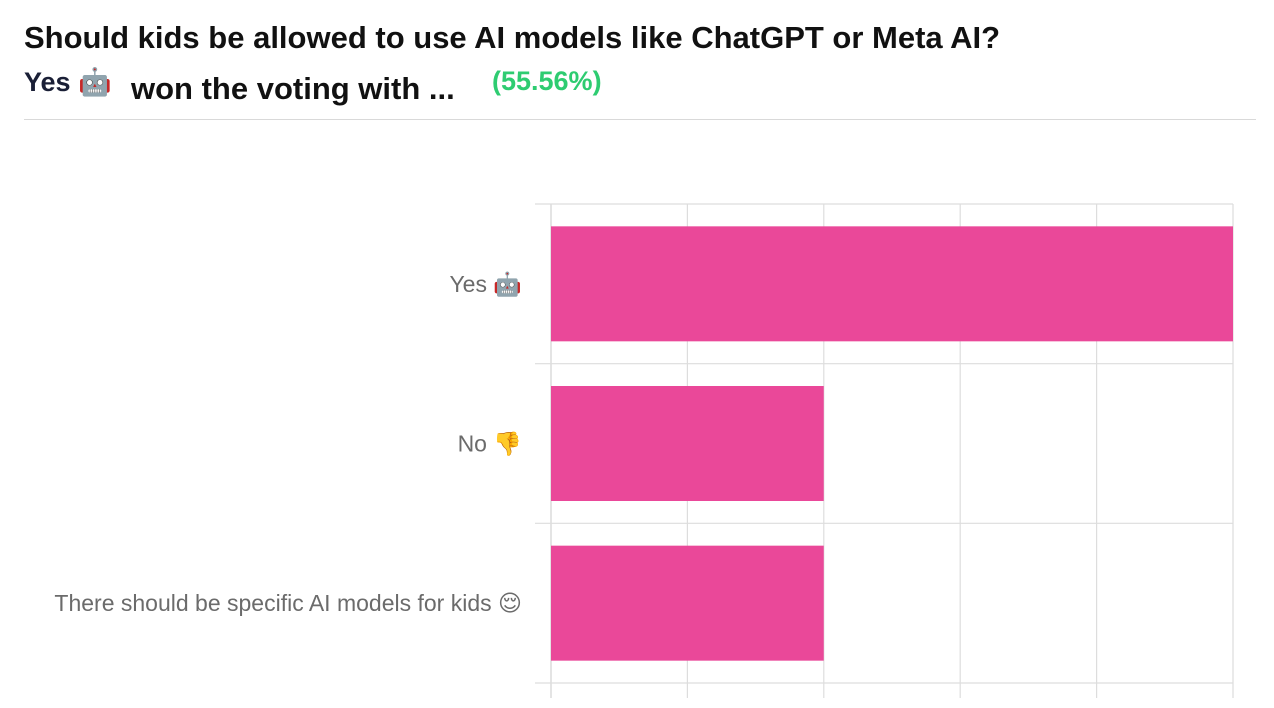  I want to click on category-label: Yes 🤖, so click(485, 284).